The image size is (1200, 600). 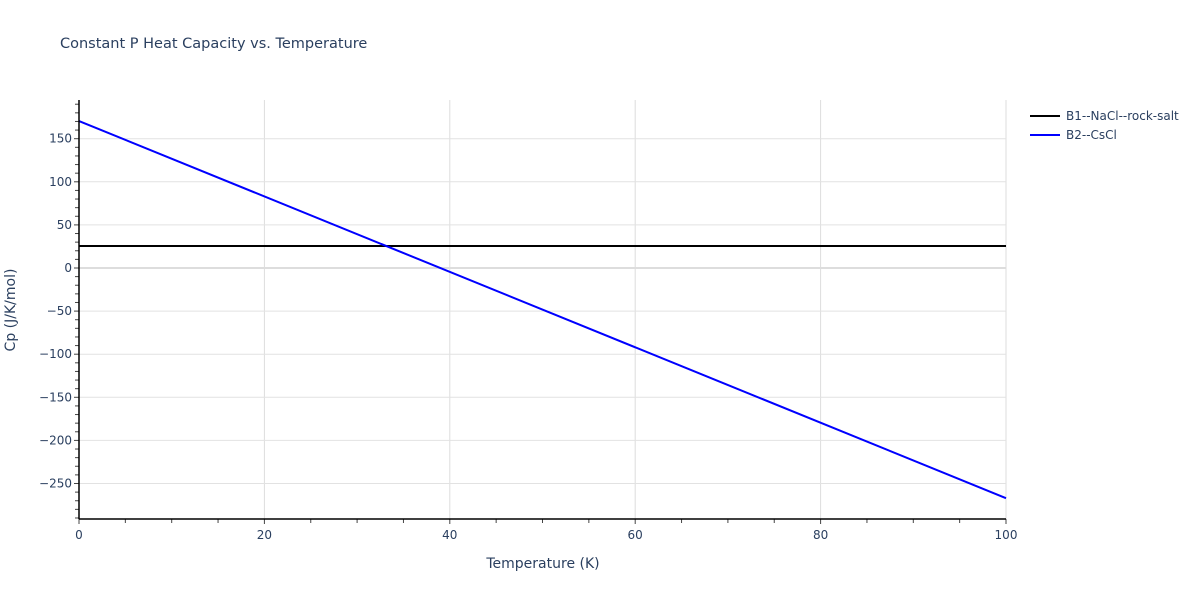 What do you see at coordinates (55, 397) in the screenshot?
I see `y-tick-label: −150` at bounding box center [55, 397].